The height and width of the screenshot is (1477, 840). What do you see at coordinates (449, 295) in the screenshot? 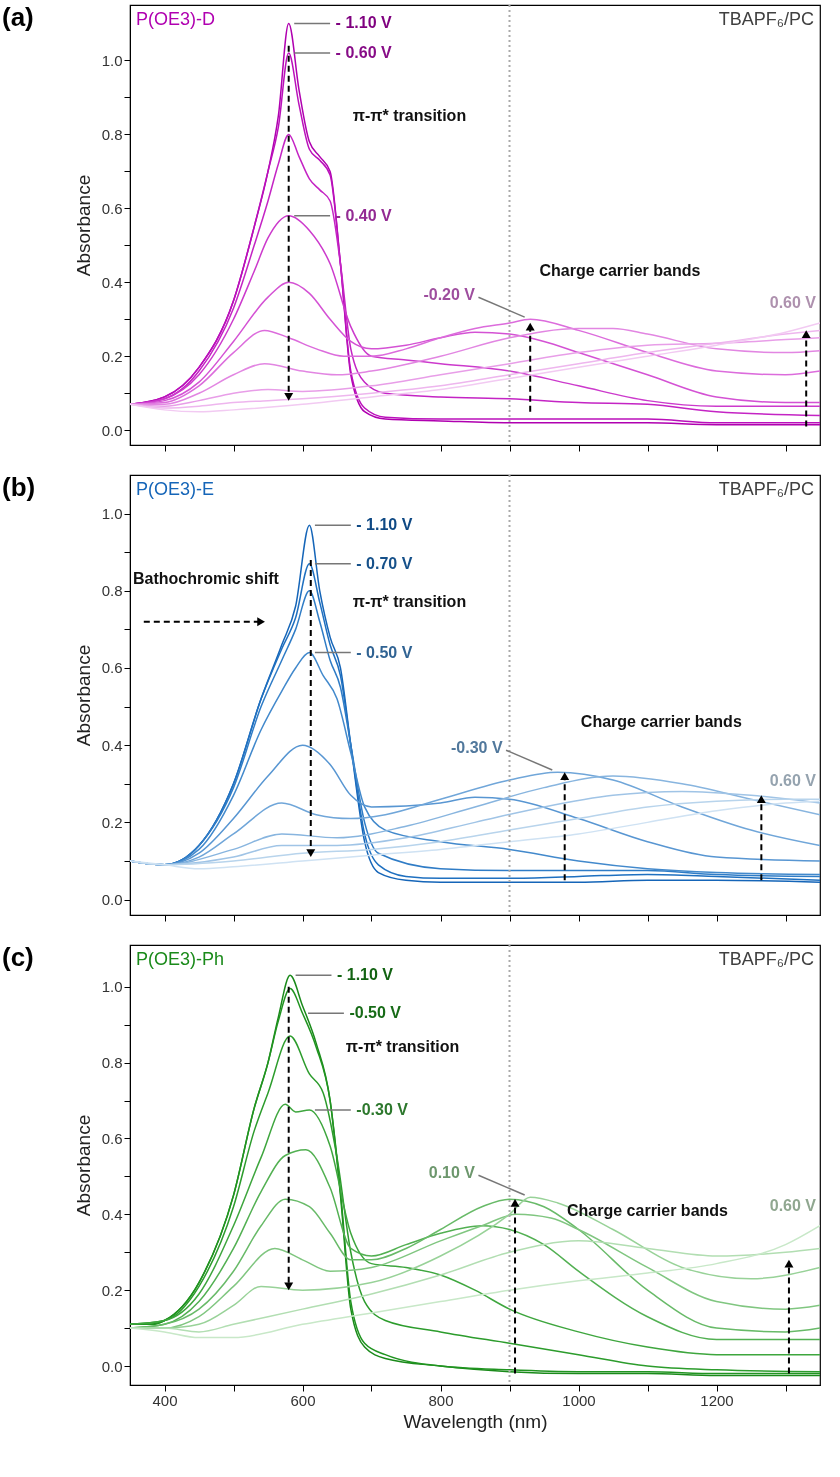
I see `annotation: -0.20 V` at bounding box center [449, 295].